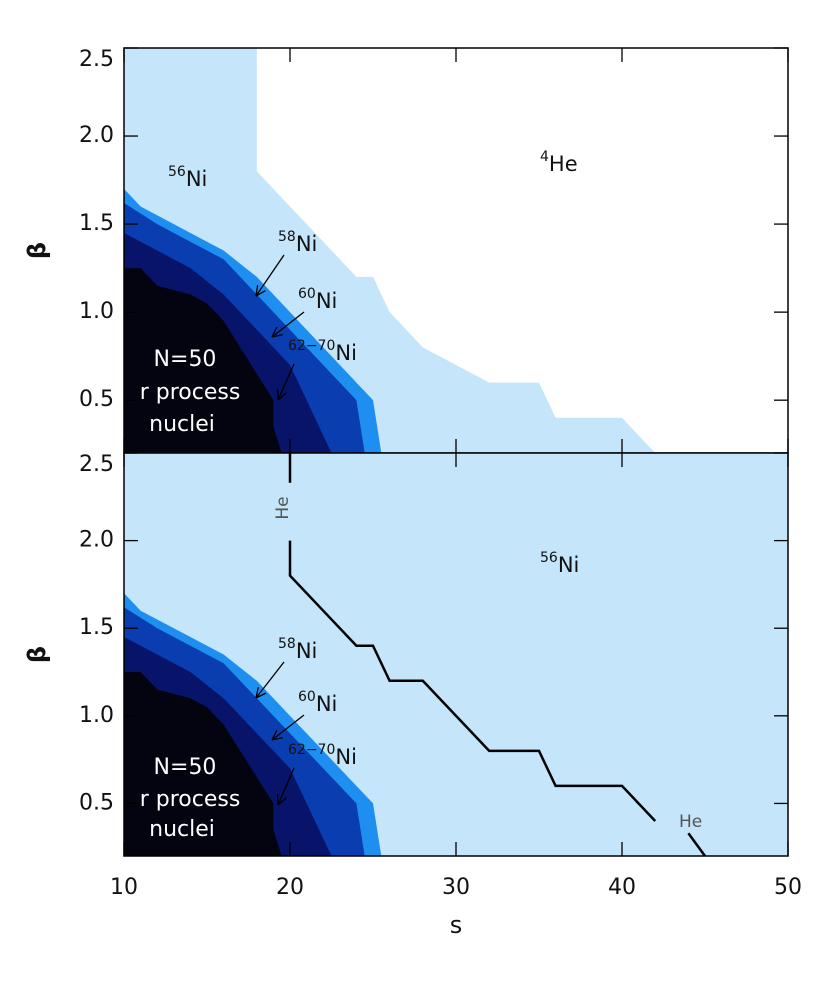  Describe the element at coordinates (456, 925) in the screenshot. I see `x-axis-label: s` at that location.